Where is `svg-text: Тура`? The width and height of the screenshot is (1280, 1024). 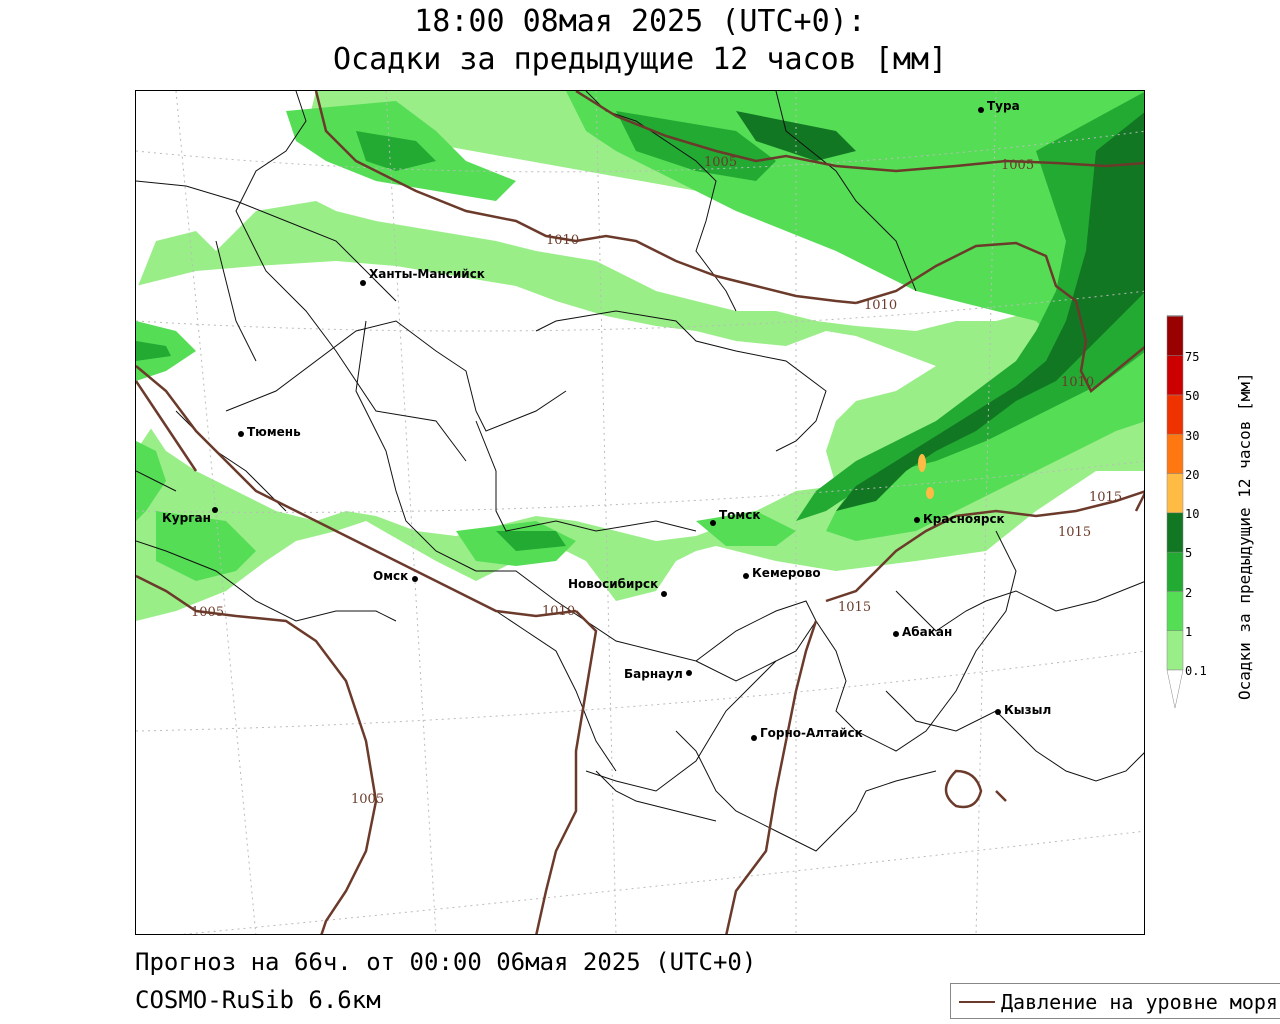 svg-text: Тура is located at coordinates (1003, 106).